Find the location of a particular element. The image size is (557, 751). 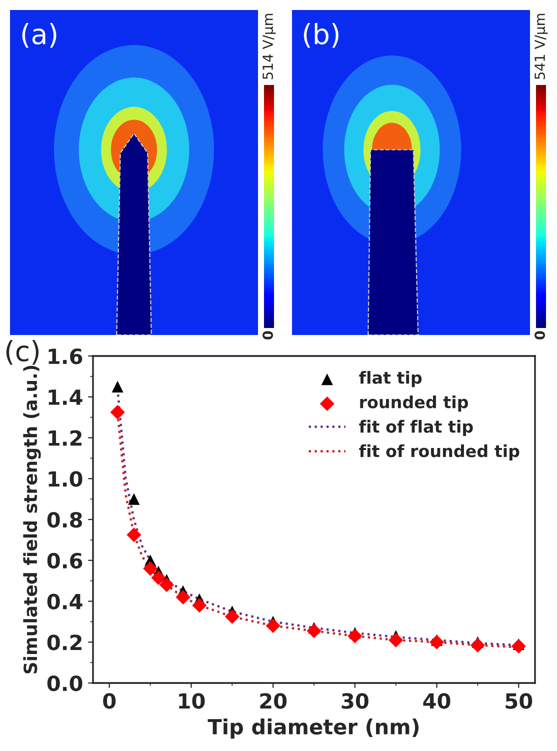

y-tick-label: 1.2 is located at coordinates (65, 438).